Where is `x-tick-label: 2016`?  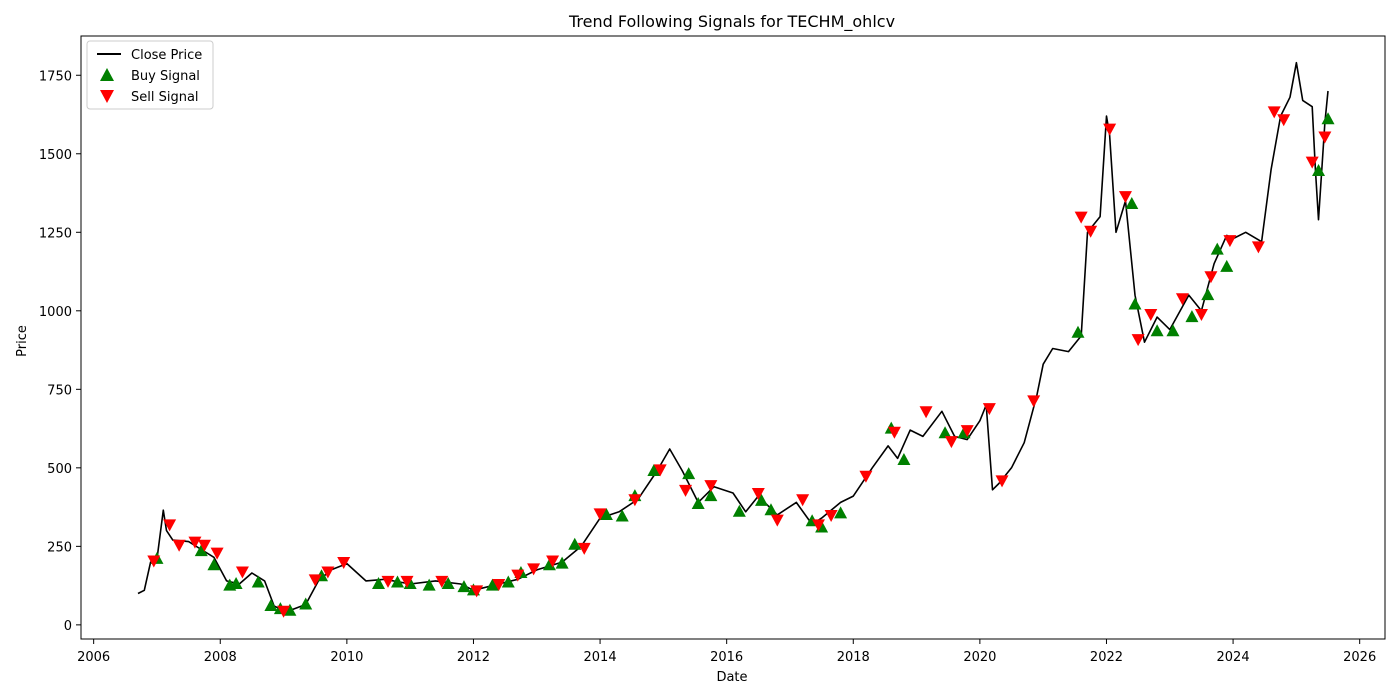 x-tick-label: 2016 is located at coordinates (726, 657).